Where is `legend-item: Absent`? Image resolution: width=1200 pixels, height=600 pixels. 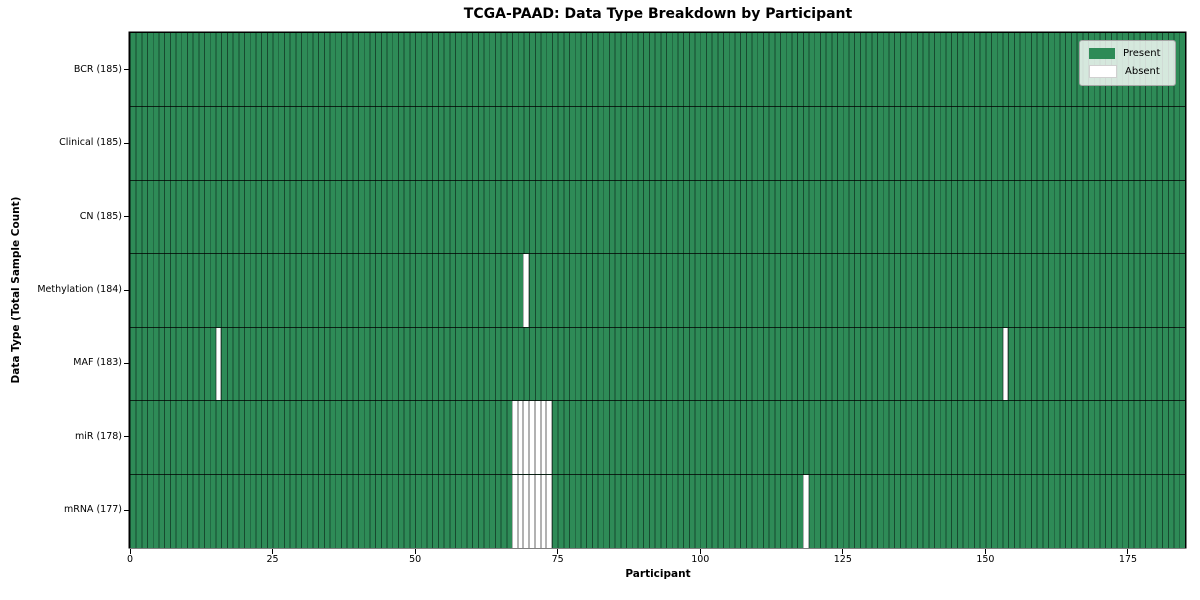
legend-item: Absent is located at coordinates (1128, 71).